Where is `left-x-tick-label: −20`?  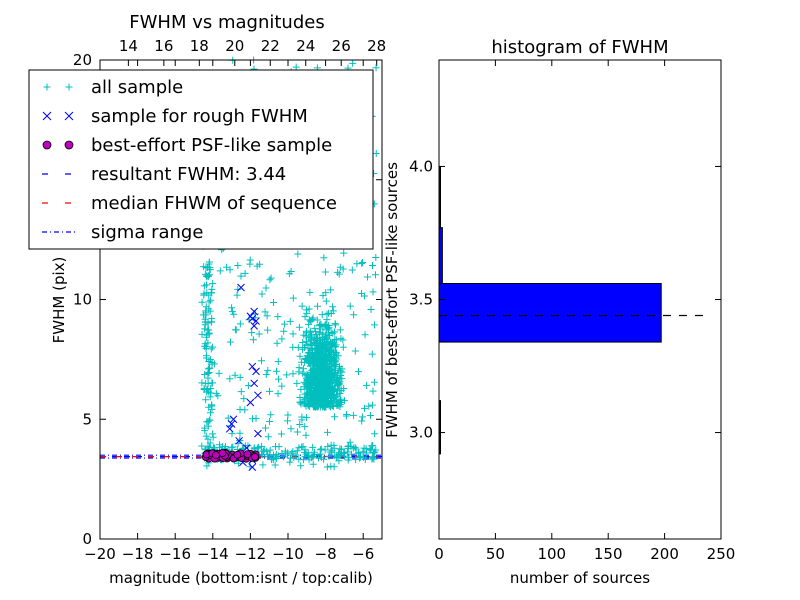
left-x-tick-label: −20 is located at coordinates (100, 554).